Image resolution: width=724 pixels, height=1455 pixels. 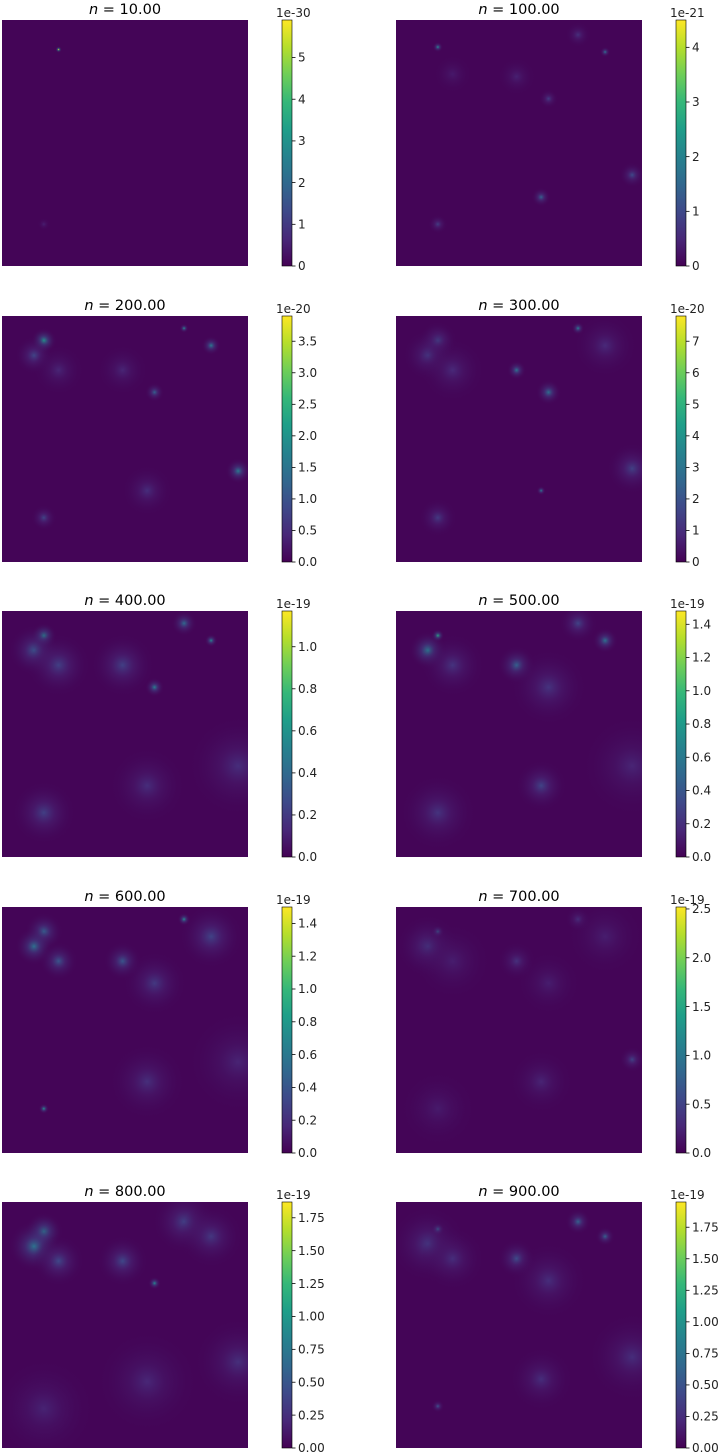 I want to click on colorbar-tick-label: 3.0, so click(x=307, y=373).